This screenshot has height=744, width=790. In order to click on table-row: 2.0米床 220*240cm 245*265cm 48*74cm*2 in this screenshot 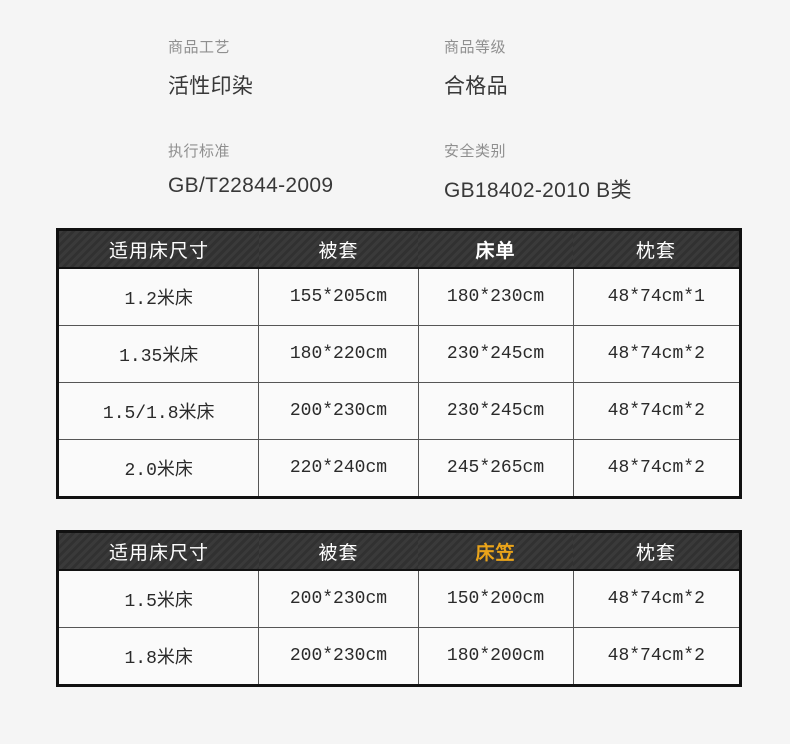, I will do `click(399, 467)`.